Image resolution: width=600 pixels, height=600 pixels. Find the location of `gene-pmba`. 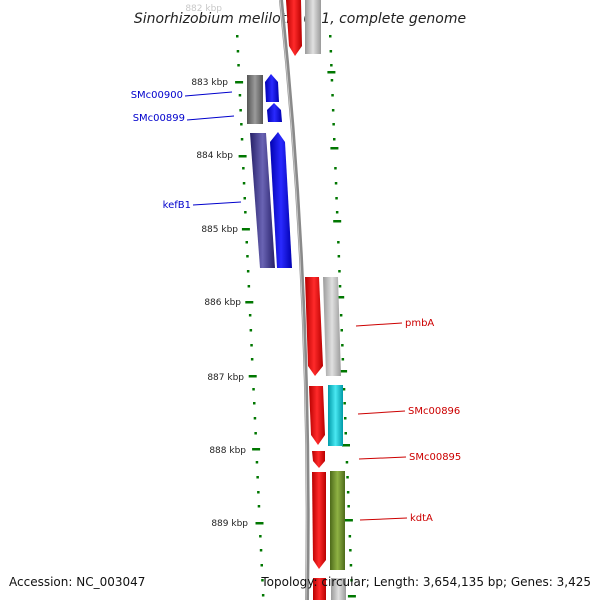

gene-pmba is located at coordinates (314, 326).